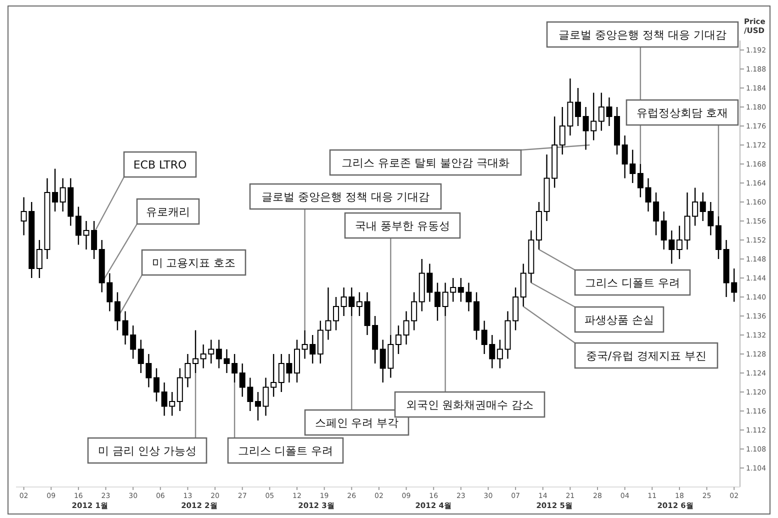  I want to click on annotation: ECB LTRO, so click(160, 165).